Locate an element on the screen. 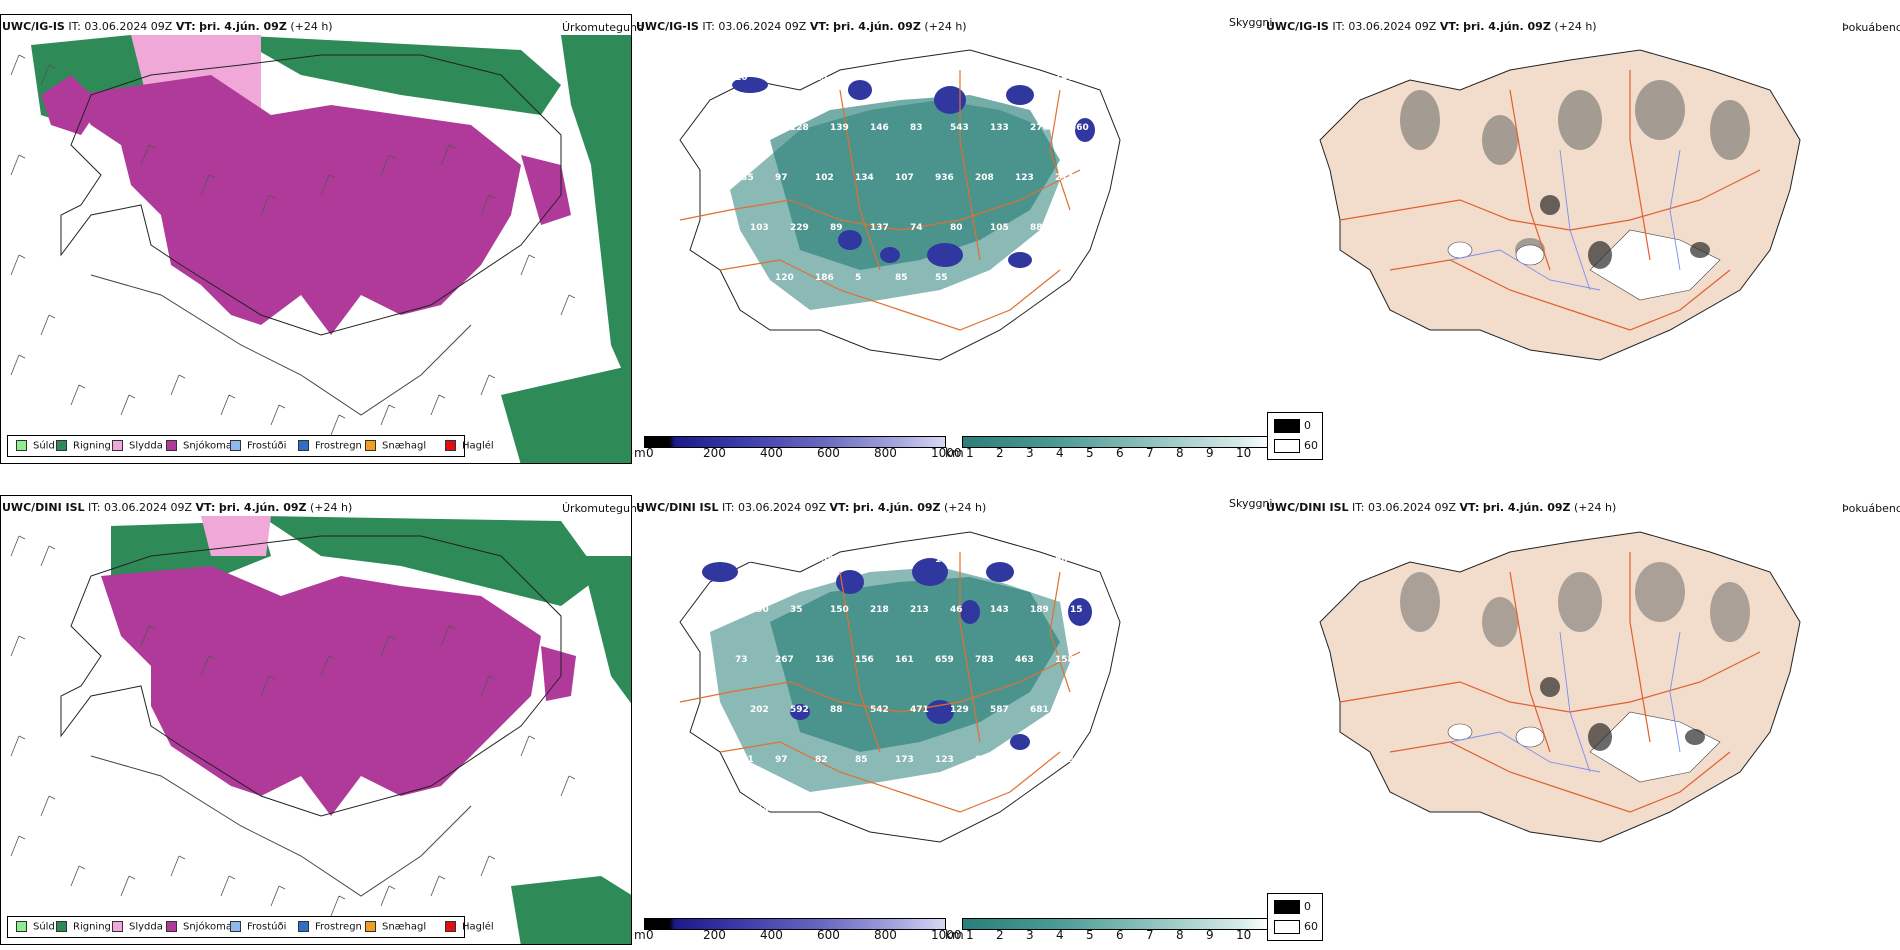  vis-value-label: 178 is located at coordinates (944, 560).